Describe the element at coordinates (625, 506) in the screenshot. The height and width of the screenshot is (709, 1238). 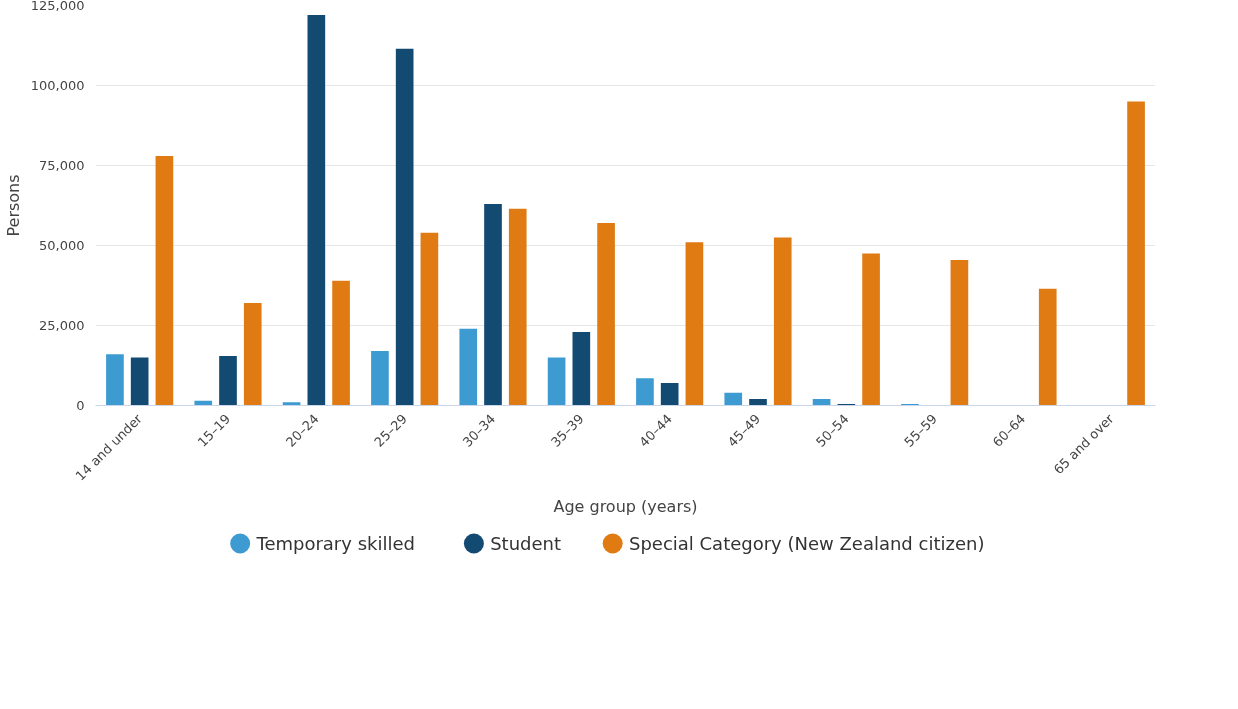
I see `x-axis-title: Age group (years)` at that location.